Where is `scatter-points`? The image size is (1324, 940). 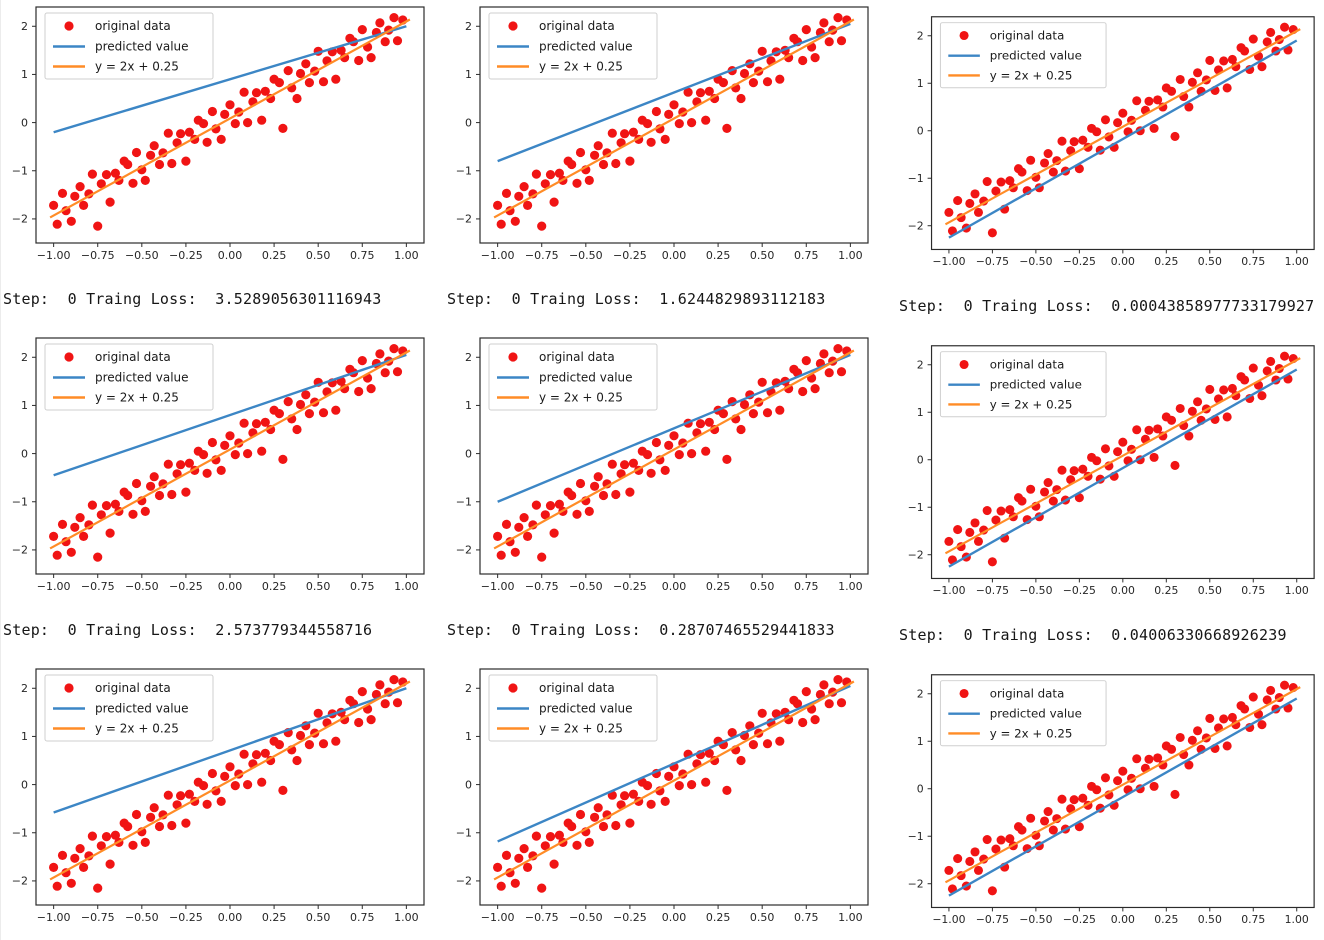 scatter-points is located at coordinates (228, 453).